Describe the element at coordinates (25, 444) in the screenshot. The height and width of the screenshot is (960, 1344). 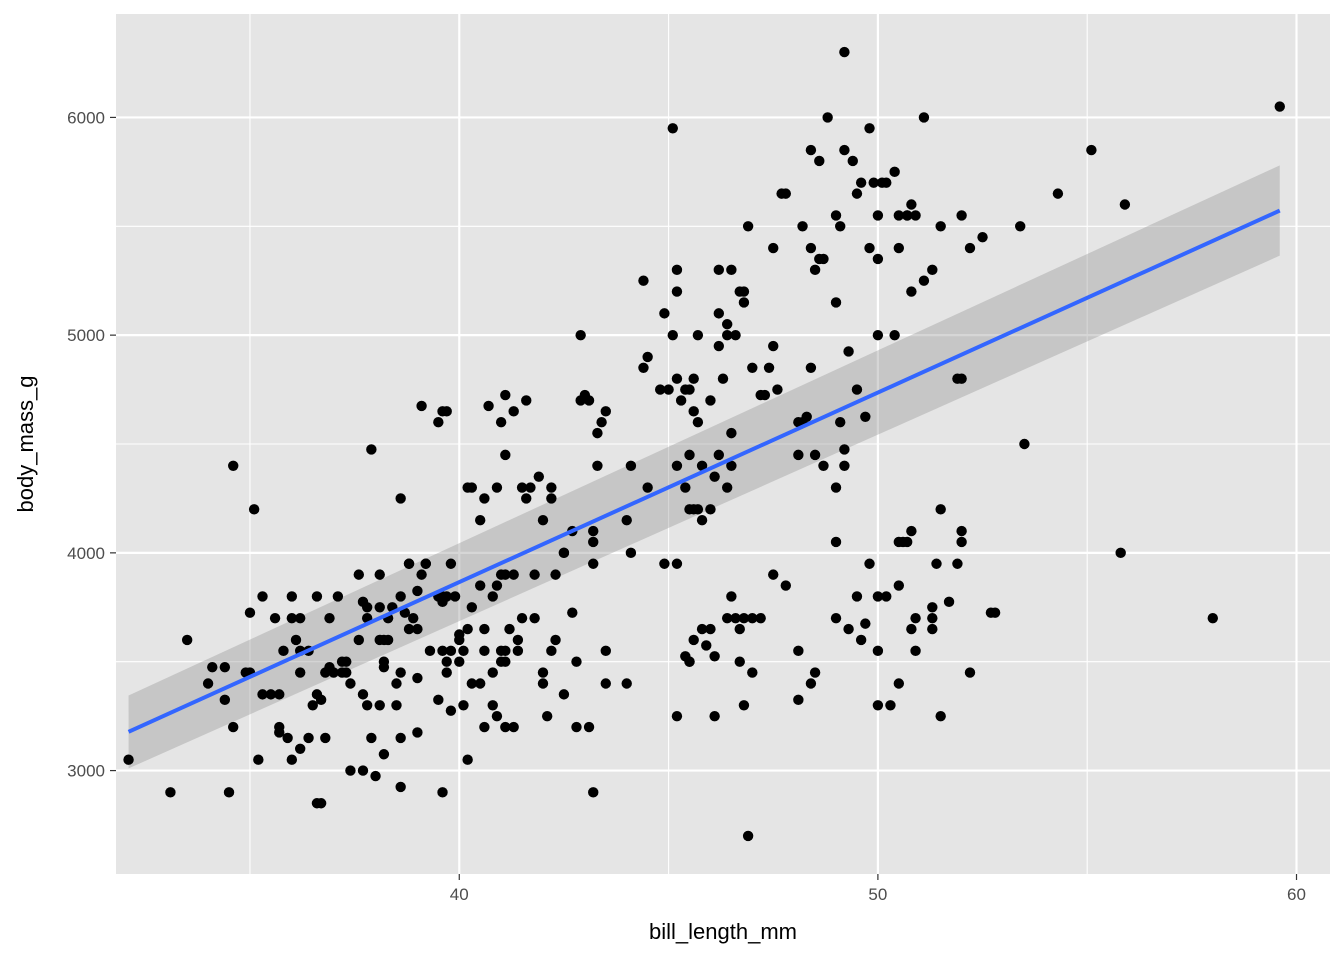
I see `y-axis-title: body_mass_g` at that location.